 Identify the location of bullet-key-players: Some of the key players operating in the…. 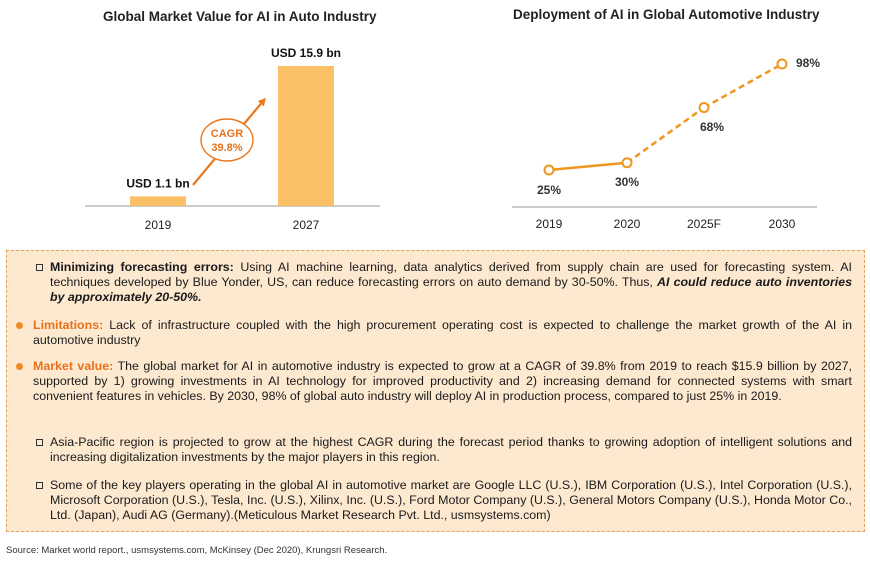
(451, 501).